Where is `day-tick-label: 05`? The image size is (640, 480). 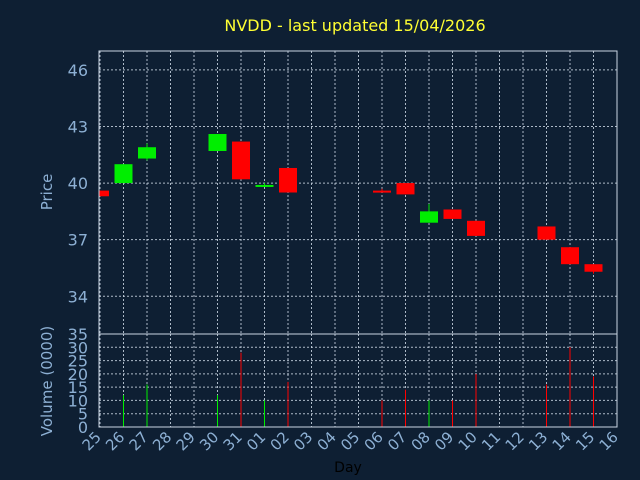 day-tick-label: 05 is located at coordinates (350, 441).